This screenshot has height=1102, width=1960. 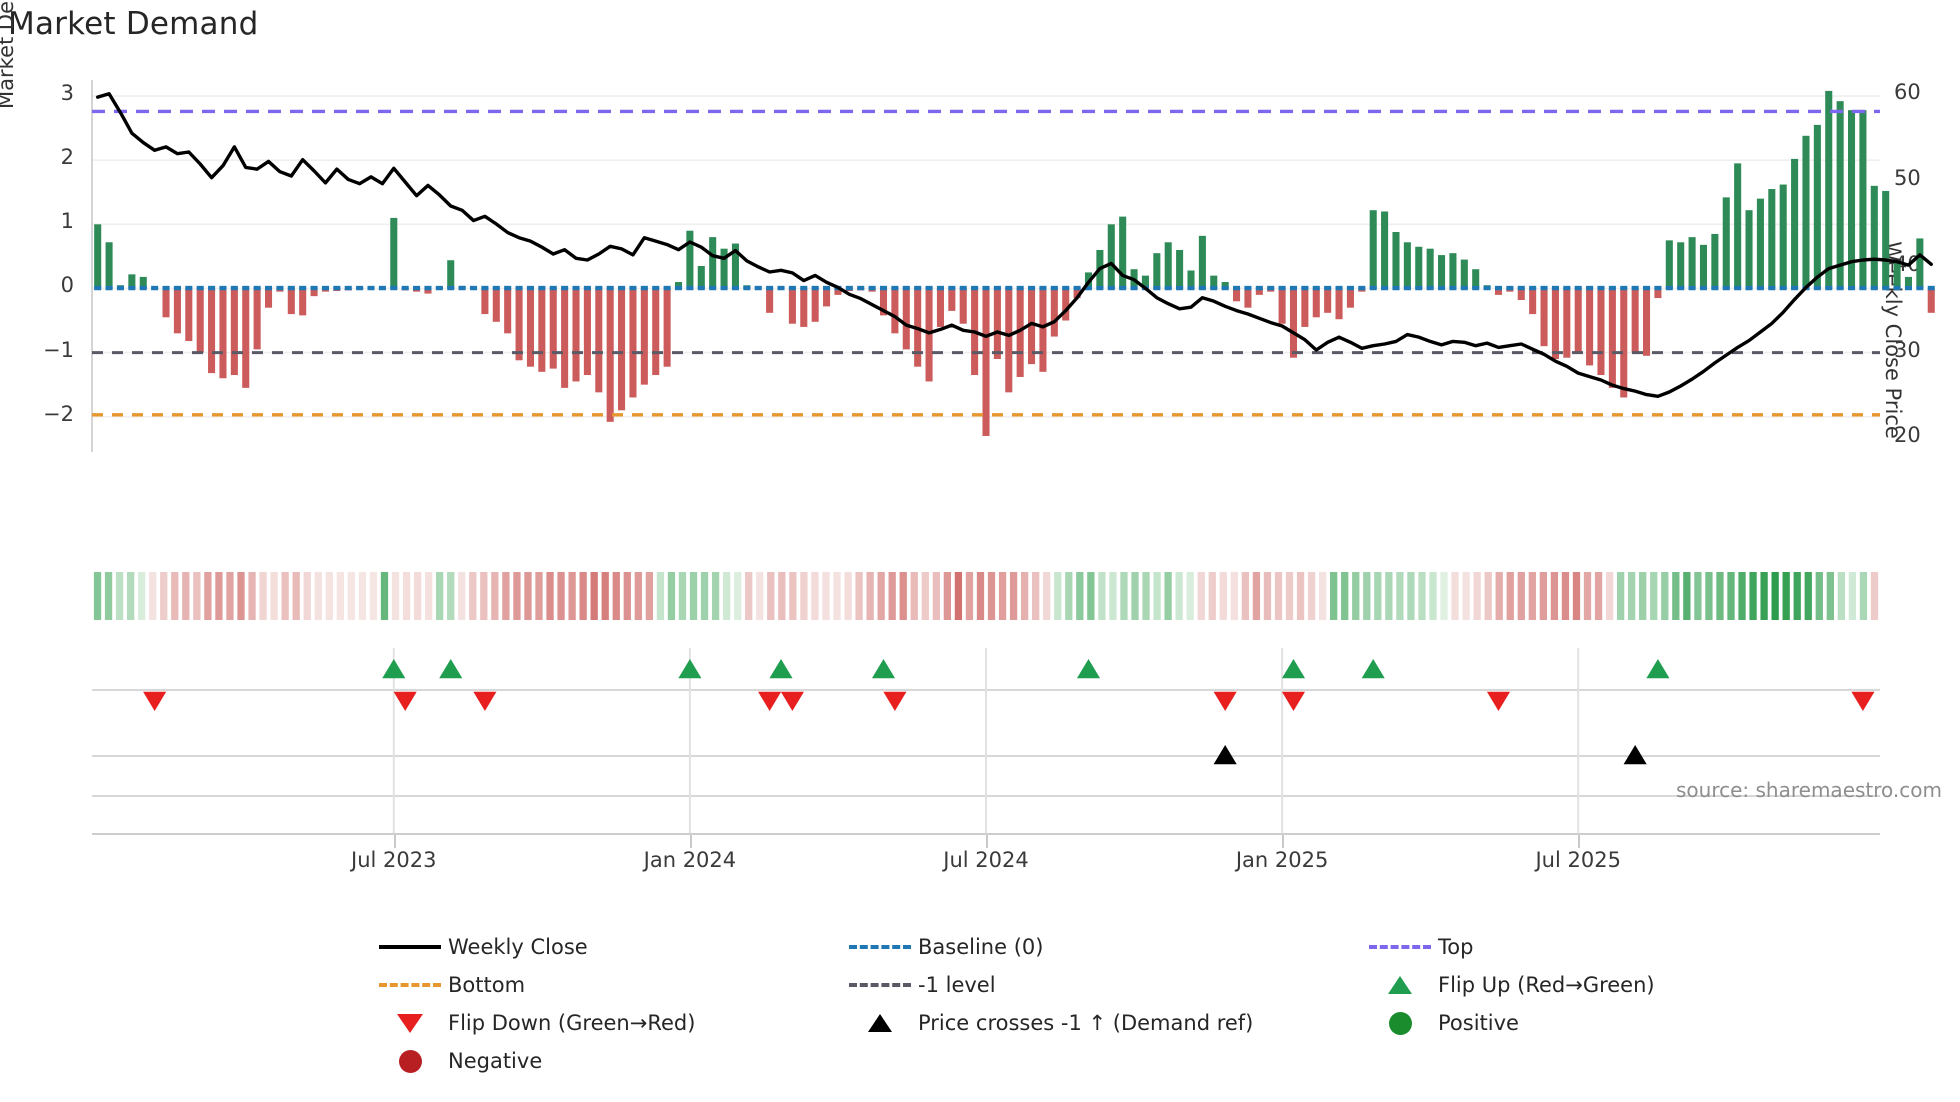 What do you see at coordinates (981, 947) in the screenshot?
I see `legend-label: Baseline (0)` at bounding box center [981, 947].